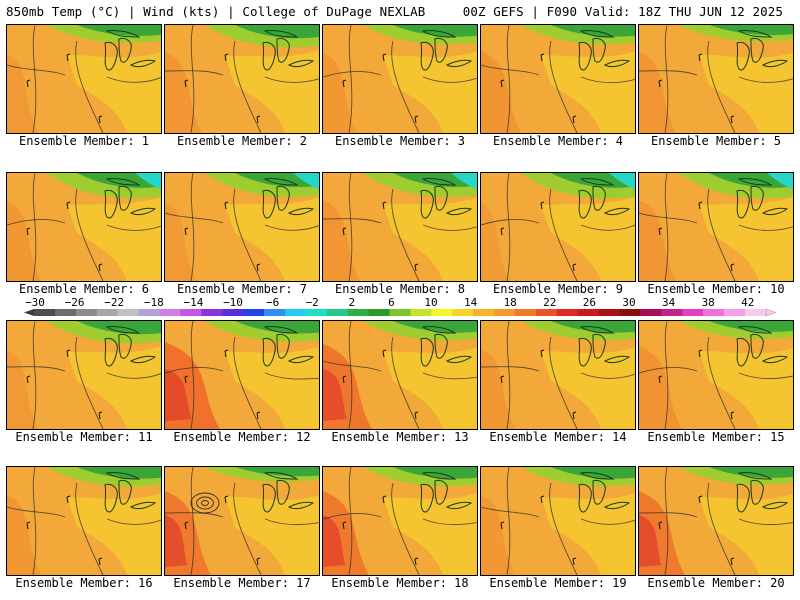 The width and height of the screenshot is (800, 600). What do you see at coordinates (391, 302) in the screenshot?
I see `colorbar-tick-label: 6` at bounding box center [391, 302].